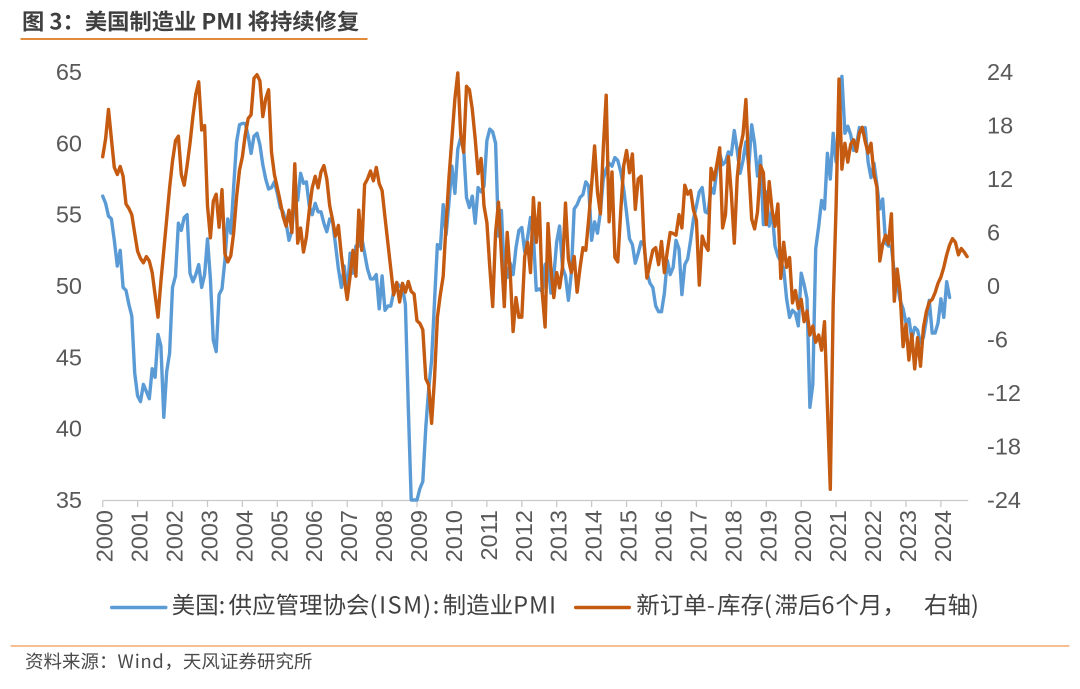 The image size is (1080, 689). Describe the element at coordinates (140, 536) in the screenshot. I see `svg-text: 2001` at that location.